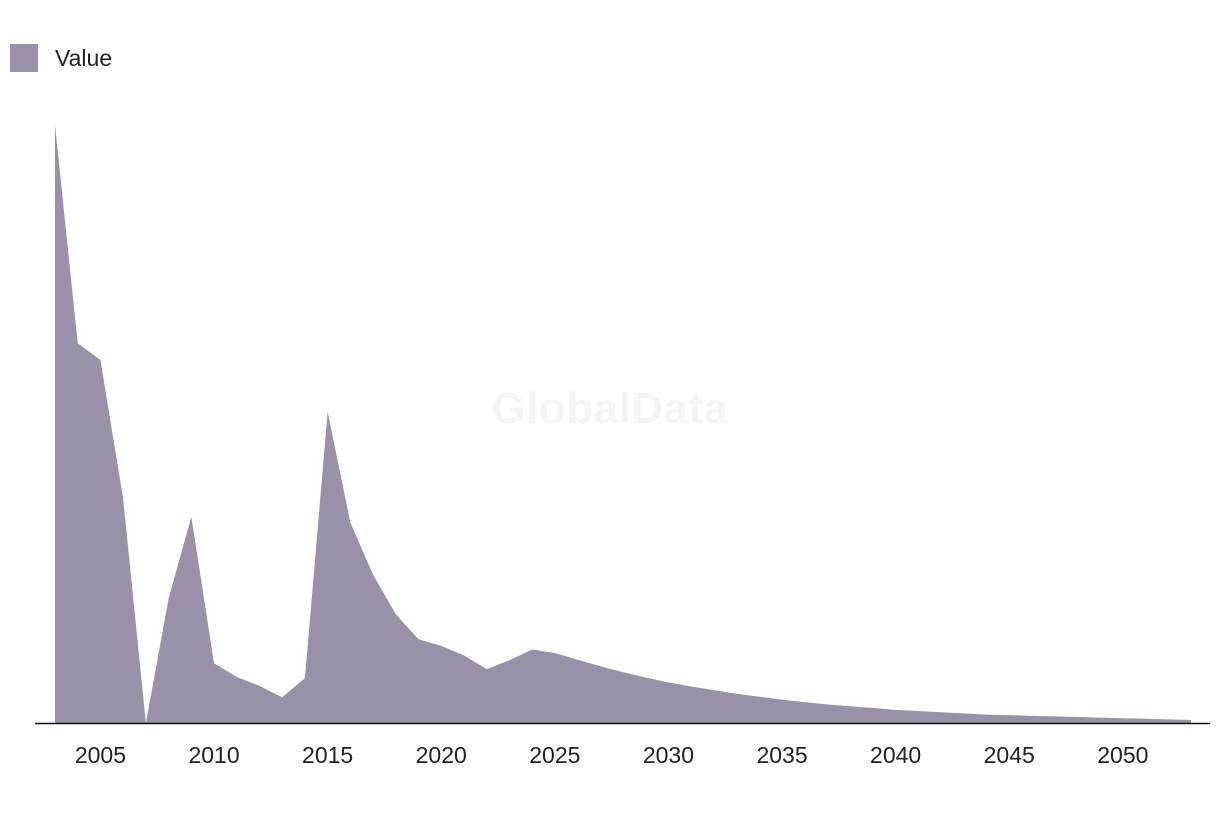  What do you see at coordinates (612, 755) in the screenshot?
I see `x-axis-ticks: 2005 2010 2015 2020 2025 2030 2035 2040 2045 2050` at bounding box center [612, 755].